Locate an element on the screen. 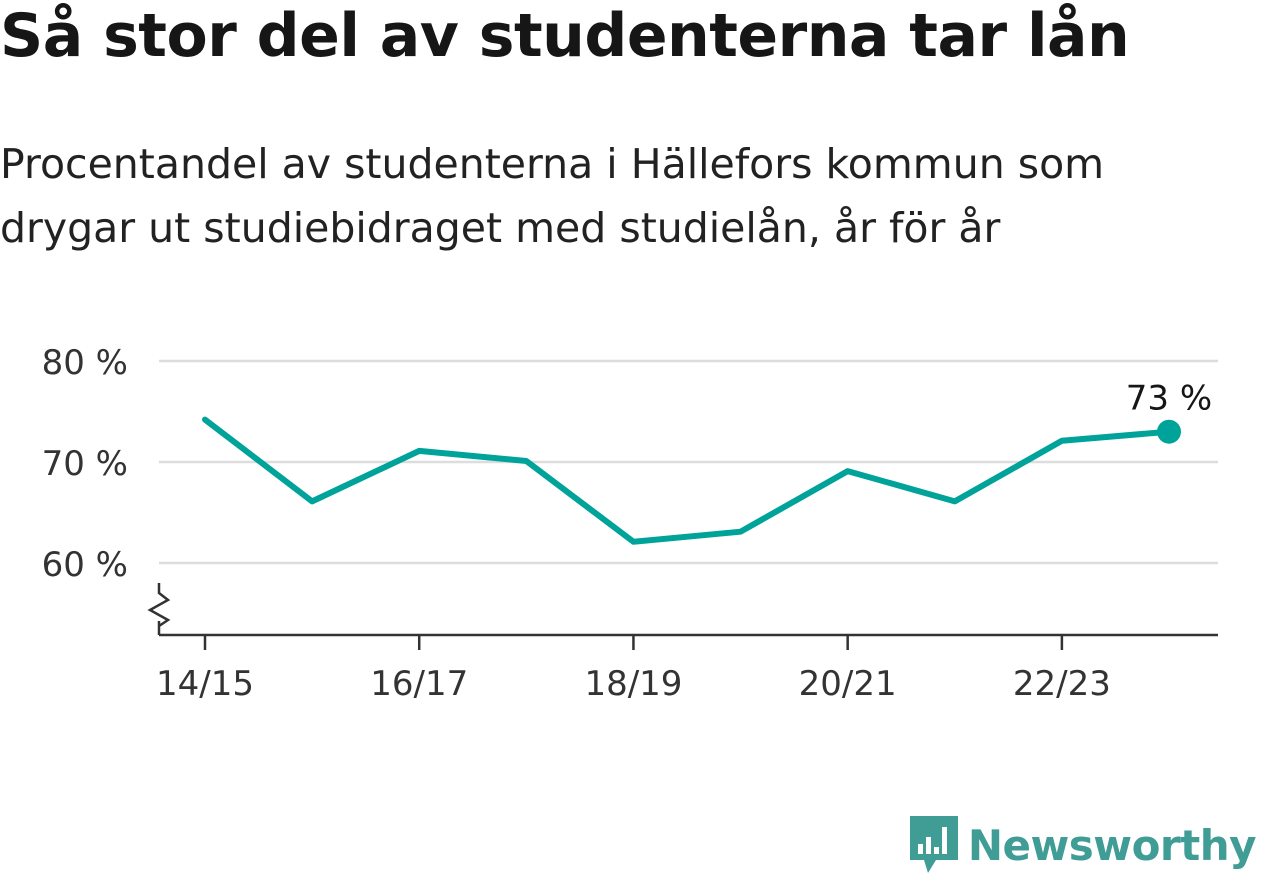 This screenshot has width=1262, height=879. series-line is located at coordinates (687, 480).